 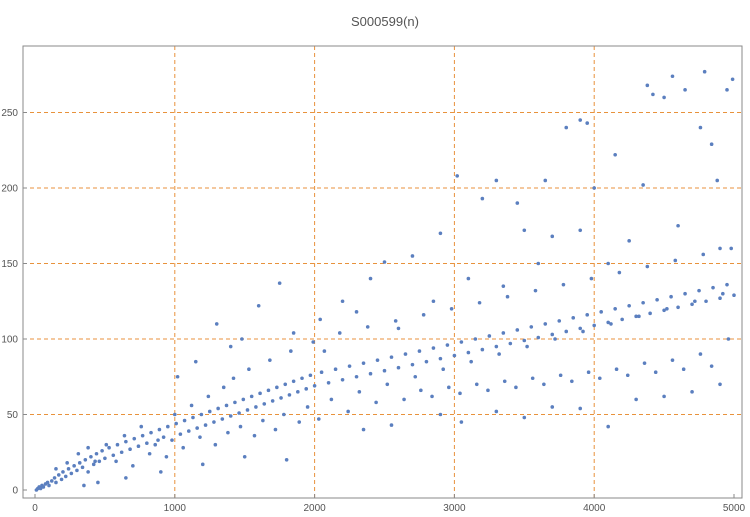 I want to click on y-tick-label: 50, so click(x=13, y=415).